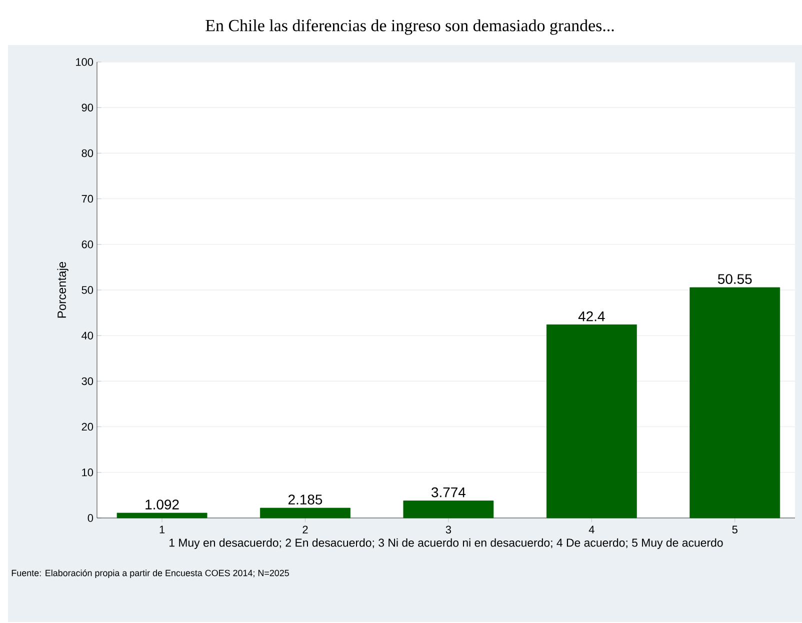  I want to click on y-tick-label: 90, so click(88, 108).